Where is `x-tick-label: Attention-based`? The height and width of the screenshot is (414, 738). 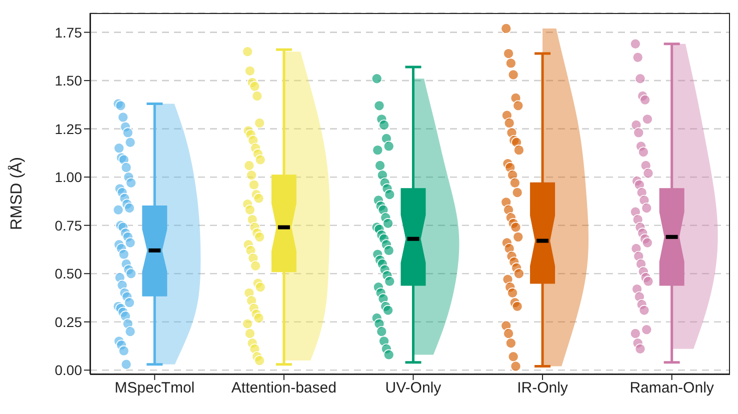 x-tick-label: Attention-based is located at coordinates (283, 388).